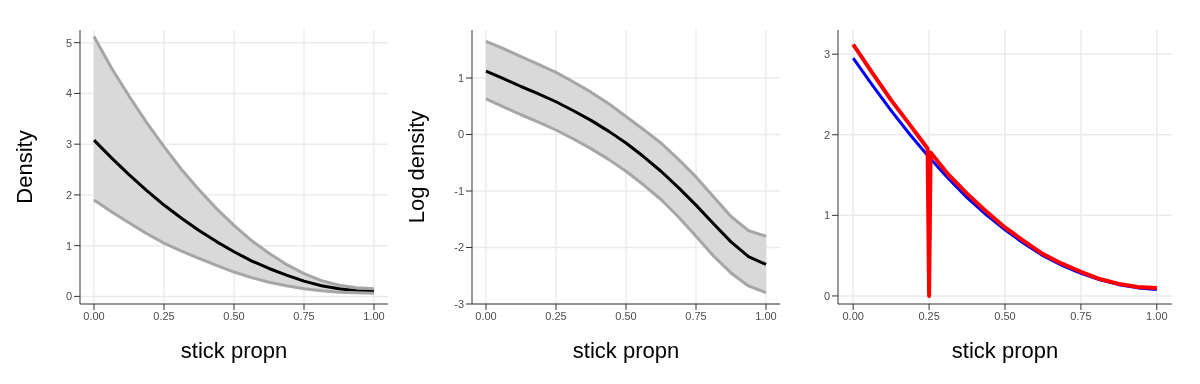 The width and height of the screenshot is (1200, 384). What do you see at coordinates (459, 247) in the screenshot?
I see `y-tick-label: -2` at bounding box center [459, 247].